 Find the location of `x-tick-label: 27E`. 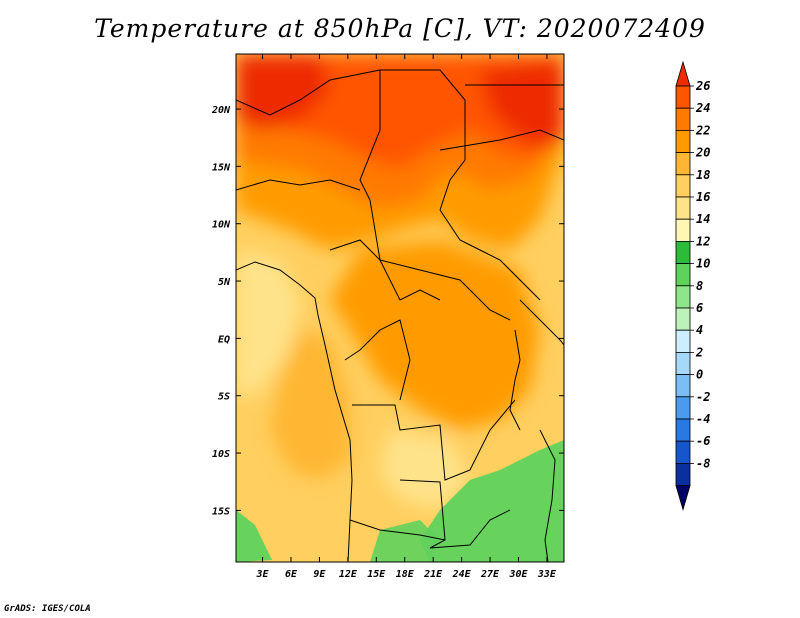

x-tick-label: 27E is located at coordinates (490, 574).